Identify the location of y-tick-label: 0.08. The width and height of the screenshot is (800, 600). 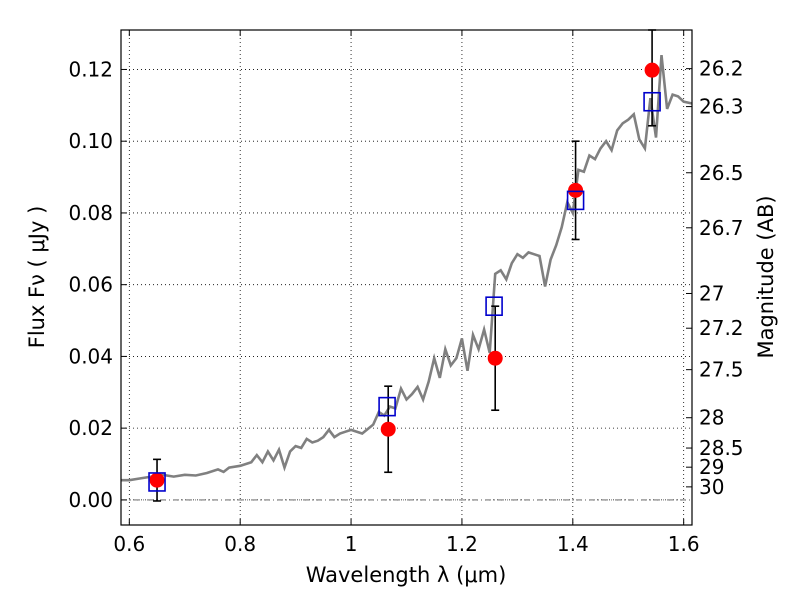
(90, 213).